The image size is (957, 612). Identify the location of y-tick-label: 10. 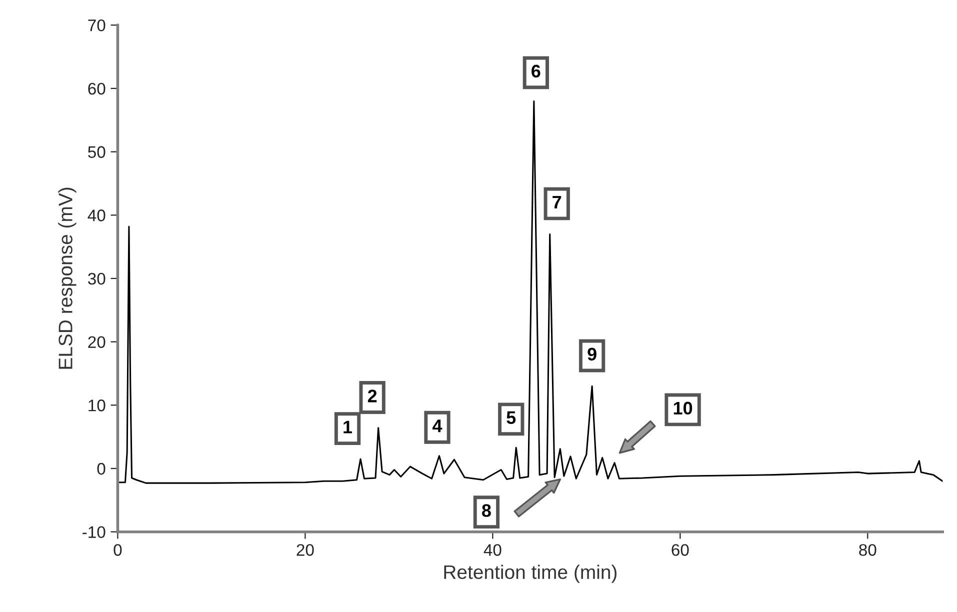
(97, 406).